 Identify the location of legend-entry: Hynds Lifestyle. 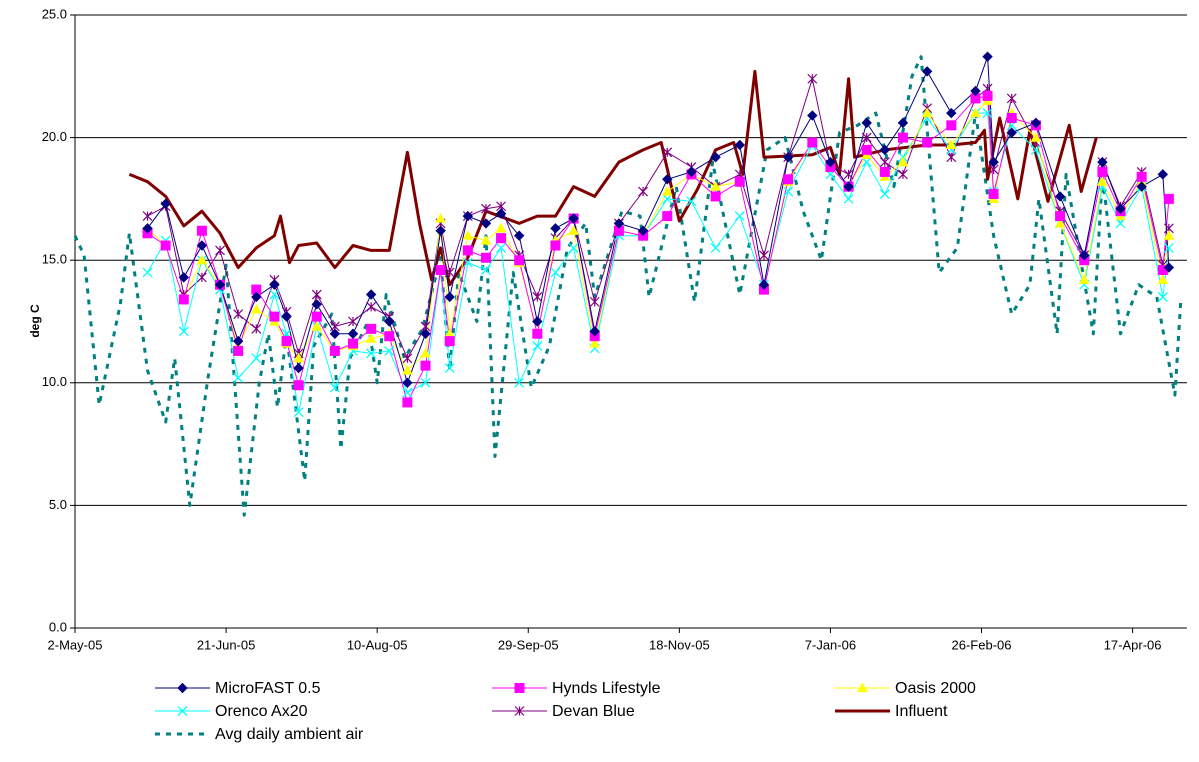
(576, 688).